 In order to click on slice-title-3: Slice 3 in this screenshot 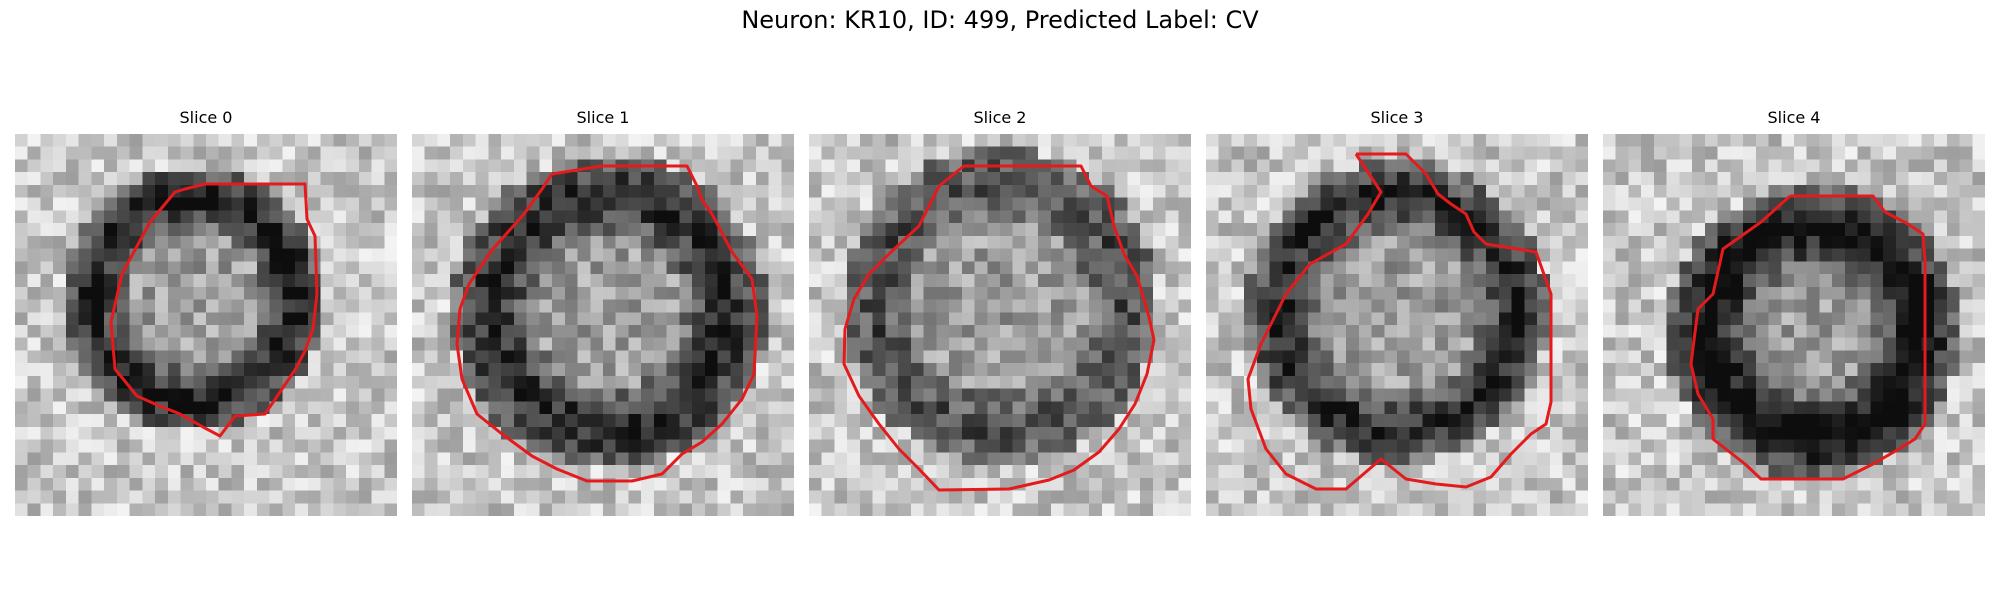, I will do `click(1397, 119)`.